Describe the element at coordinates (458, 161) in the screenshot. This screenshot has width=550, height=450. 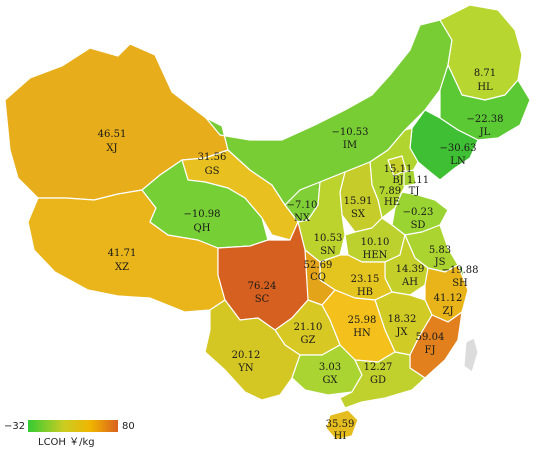
I see `label-code-LN: LN` at that location.